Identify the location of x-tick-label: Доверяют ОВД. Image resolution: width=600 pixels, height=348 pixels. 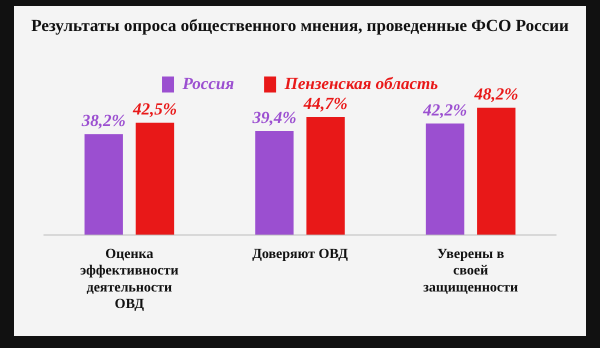
(300, 254).